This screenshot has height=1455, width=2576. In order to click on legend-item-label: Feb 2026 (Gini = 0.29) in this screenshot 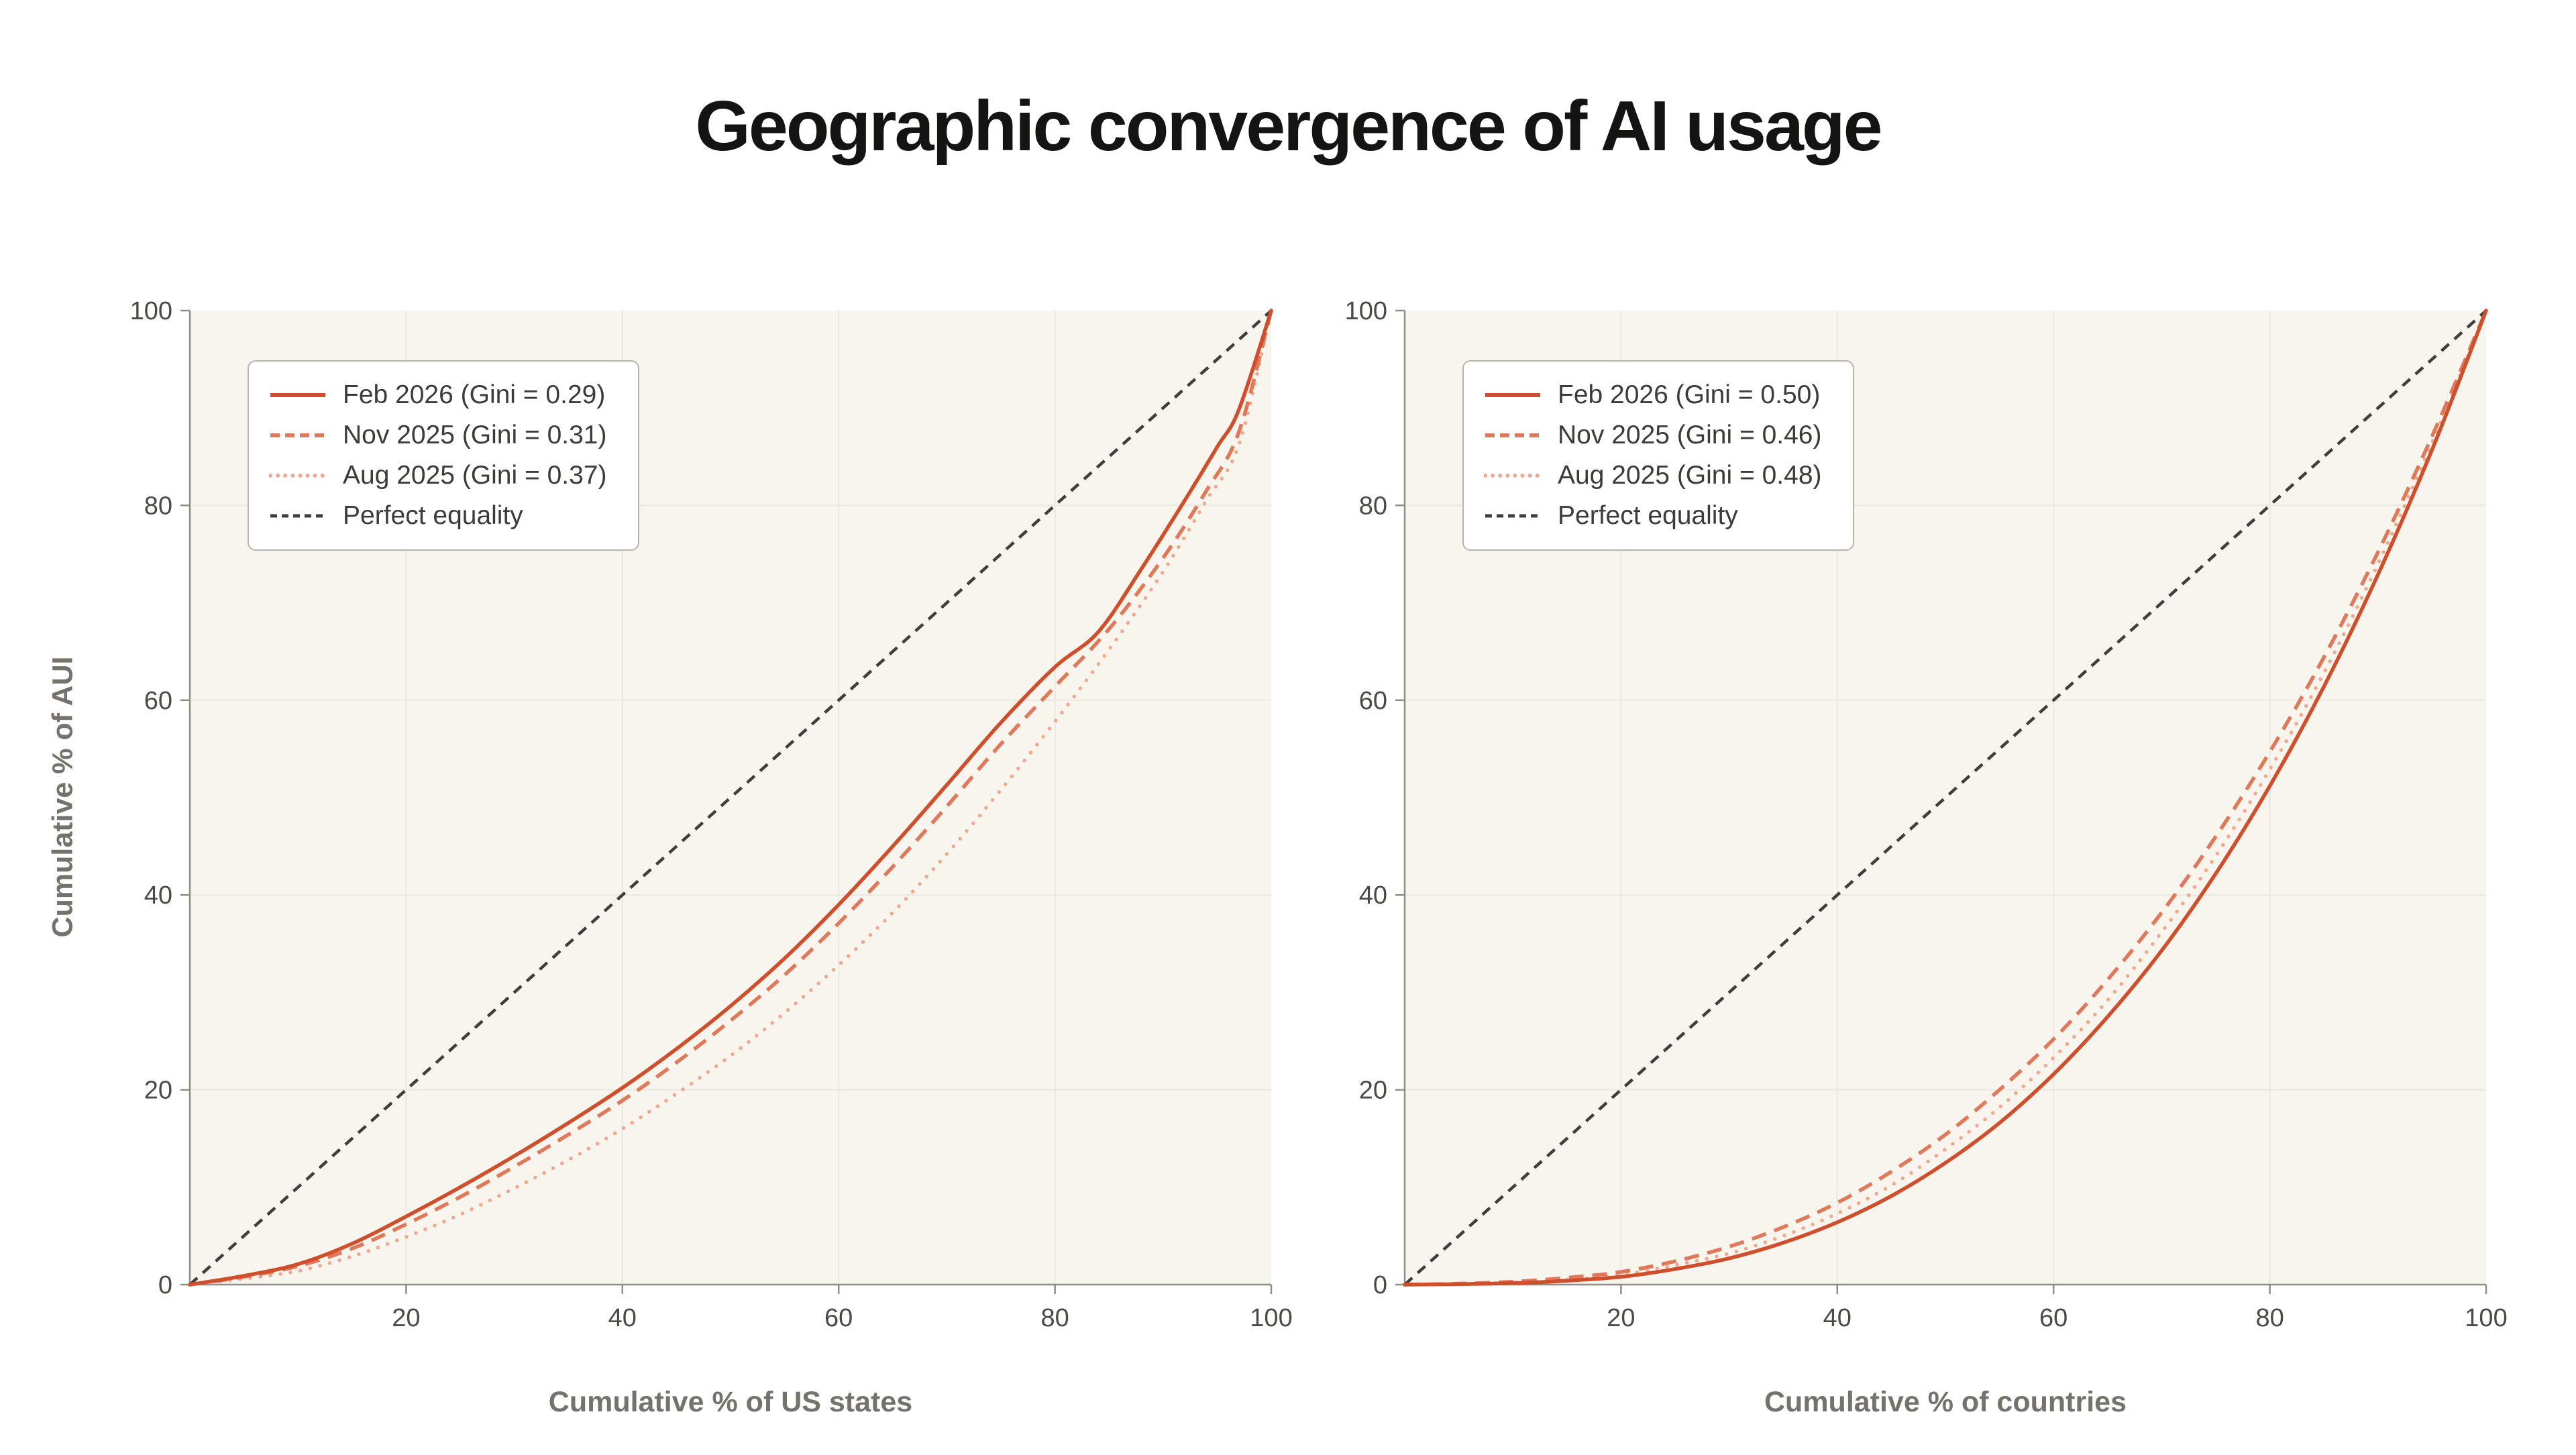, I will do `click(474, 394)`.